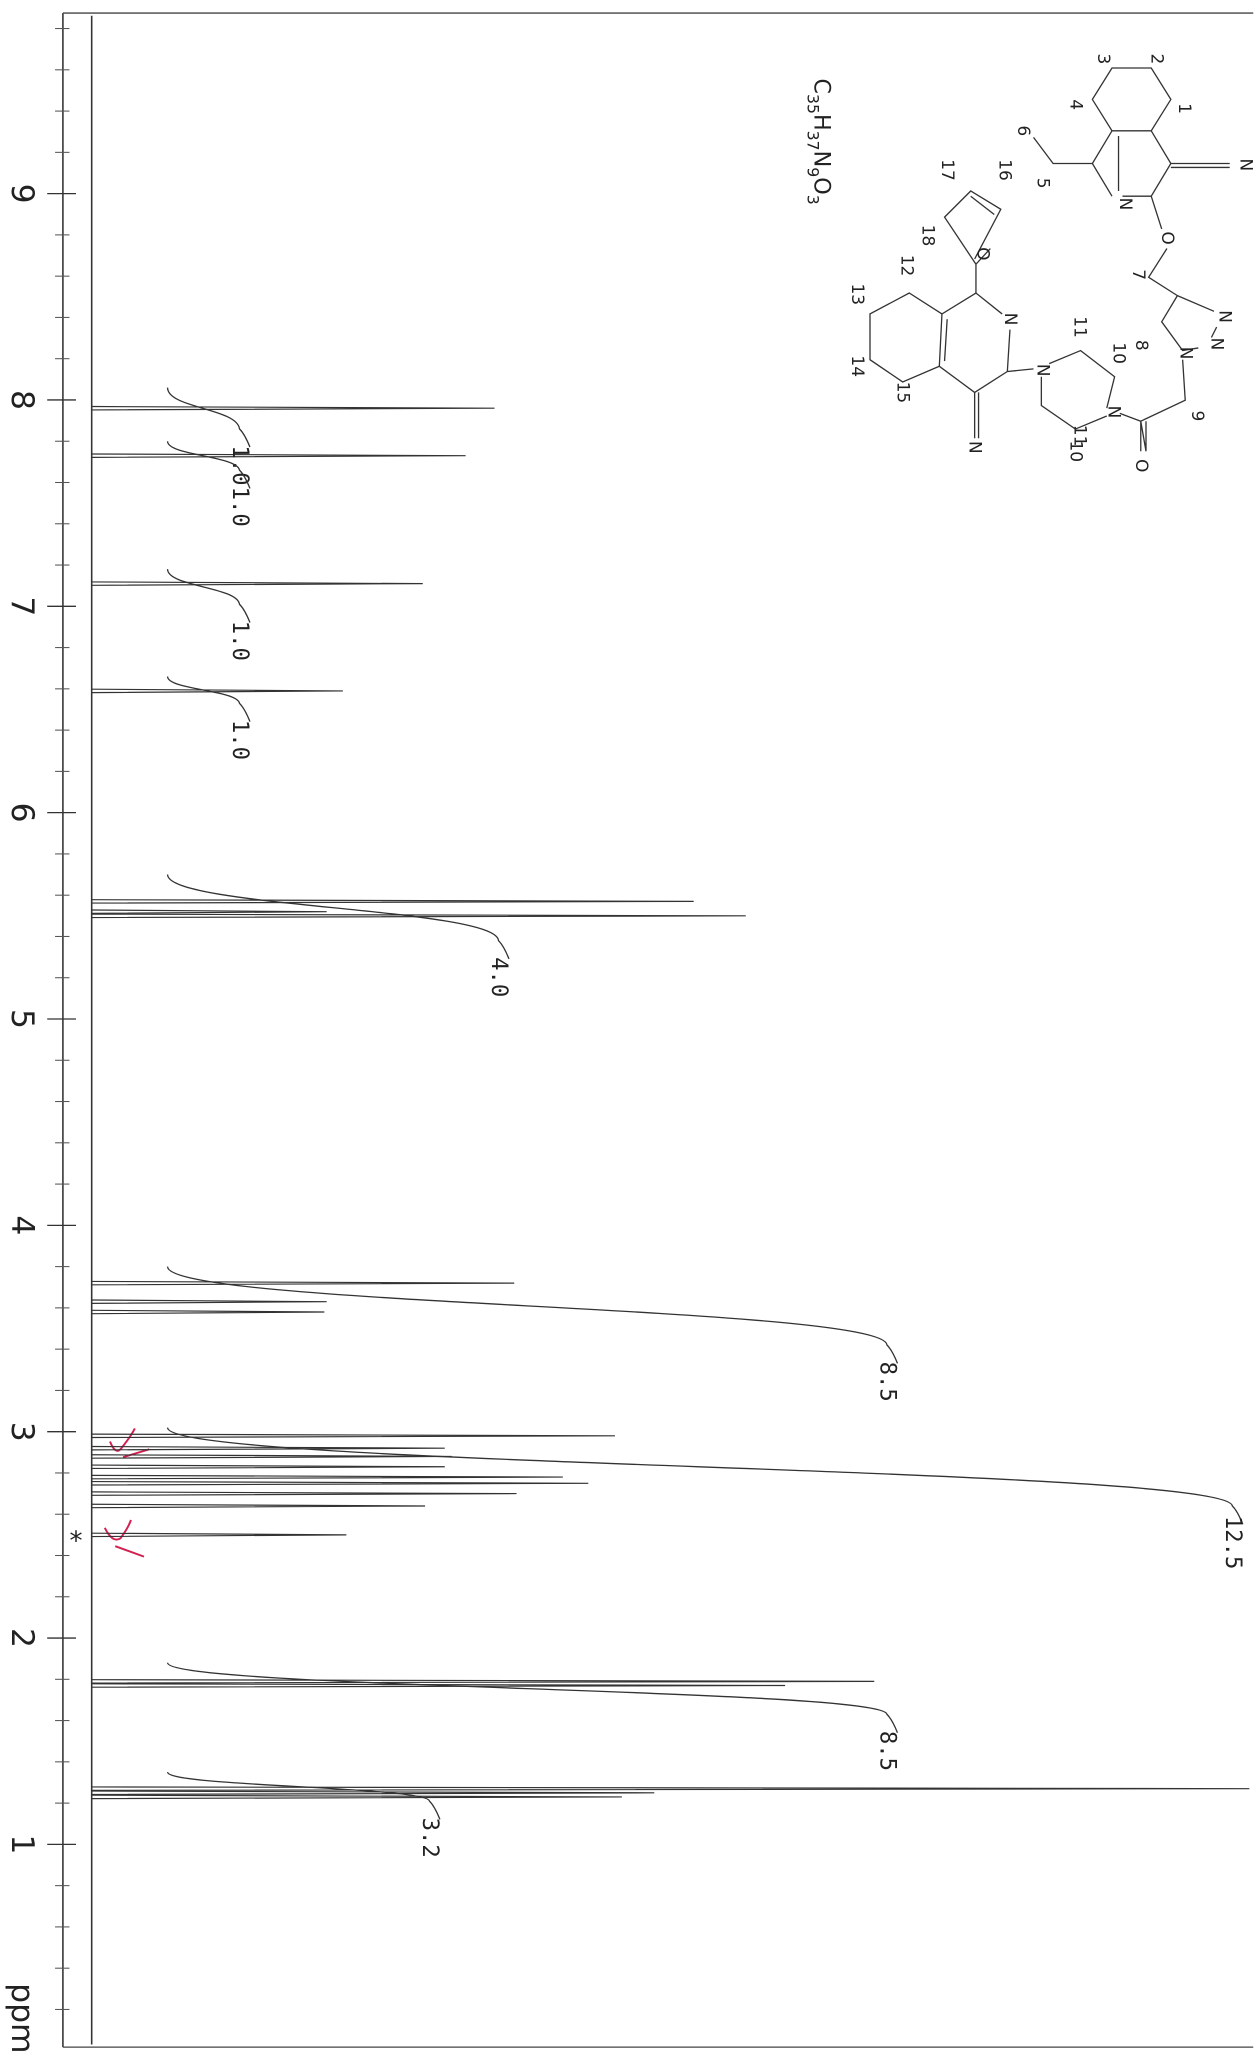 The image size is (1256, 2055). What do you see at coordinates (499, 977) in the screenshot?
I see `integral-label: 4.0` at bounding box center [499, 977].